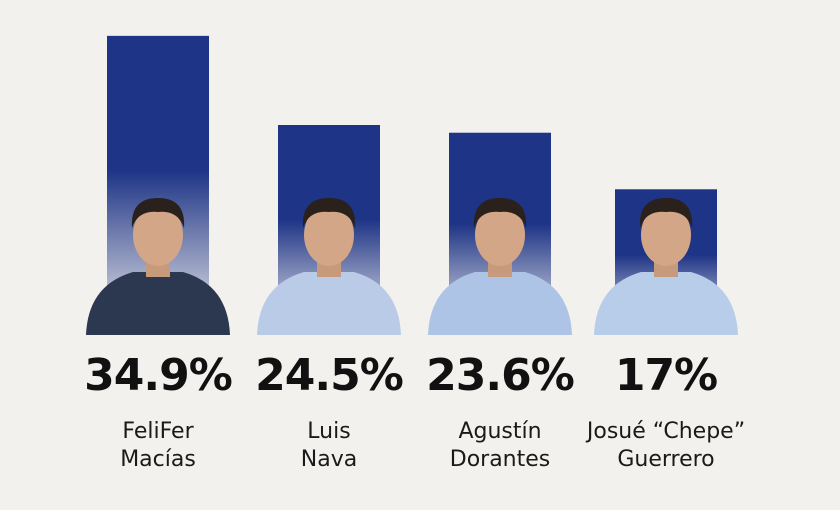 The width and height of the screenshot is (840, 510). Describe the element at coordinates (500, 445) in the screenshot. I see `category-label: Agustín Dorantes` at that location.